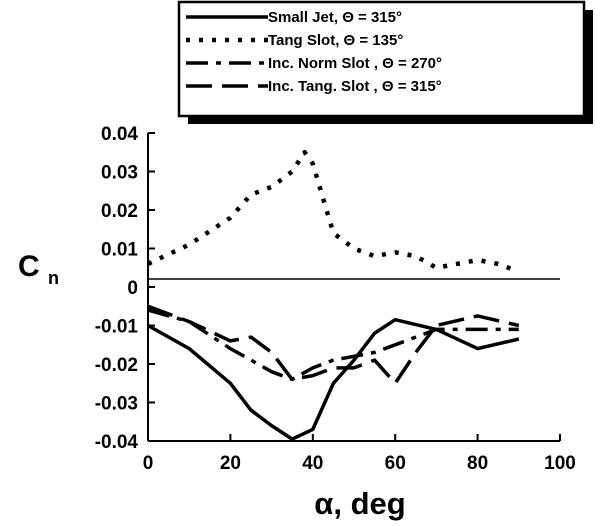 This screenshot has height=527, width=595. I want to click on legend-label: Inc. Tang. Slot , Θ = 315°, so click(355, 86).